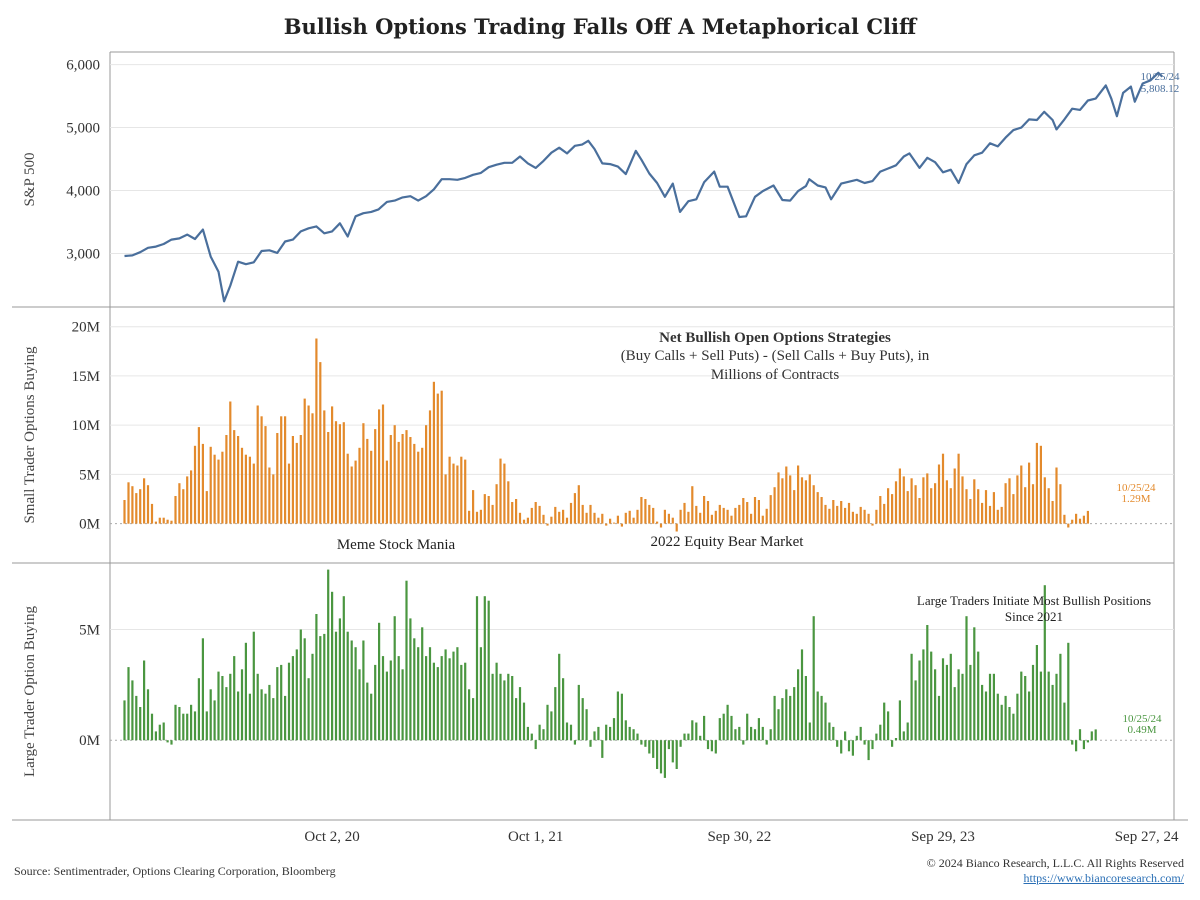 The width and height of the screenshot is (1200, 900). Describe the element at coordinates (739, 837) in the screenshot. I see `x-tick-label: Sep 30, 22` at that location.